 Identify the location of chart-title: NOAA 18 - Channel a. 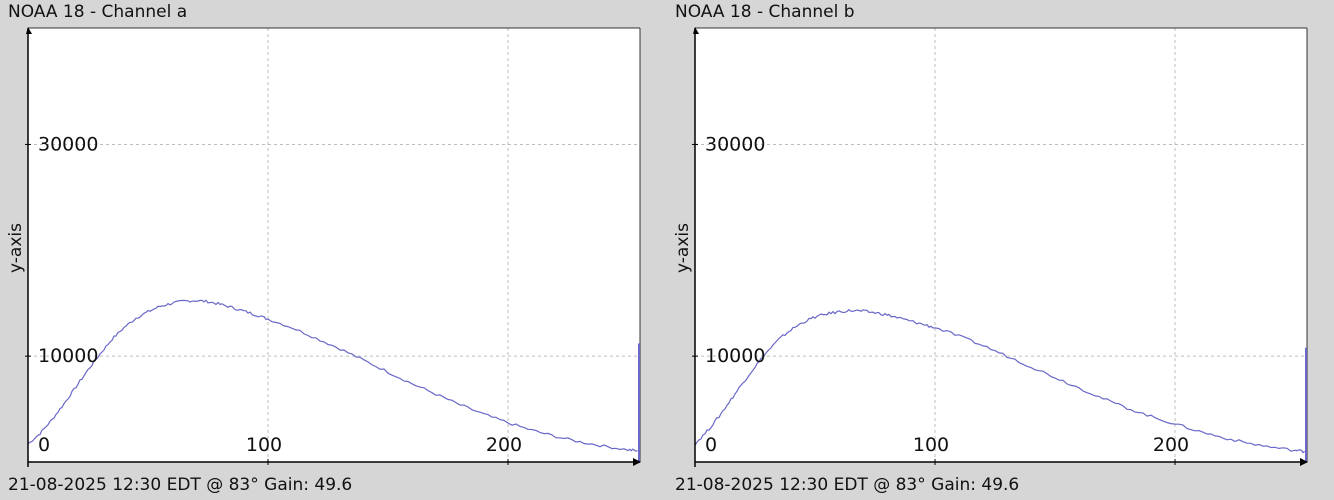
(98, 12).